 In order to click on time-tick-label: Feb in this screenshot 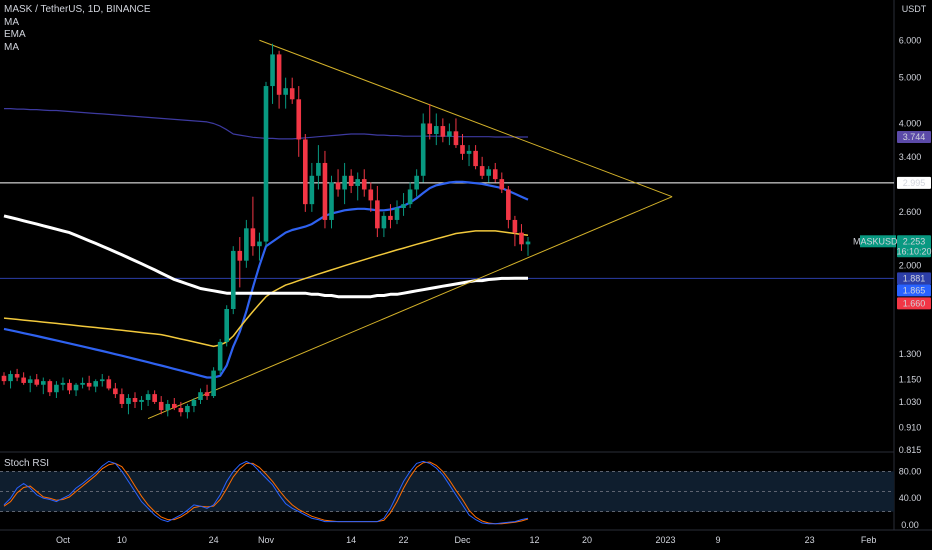, I will do `click(869, 540)`.